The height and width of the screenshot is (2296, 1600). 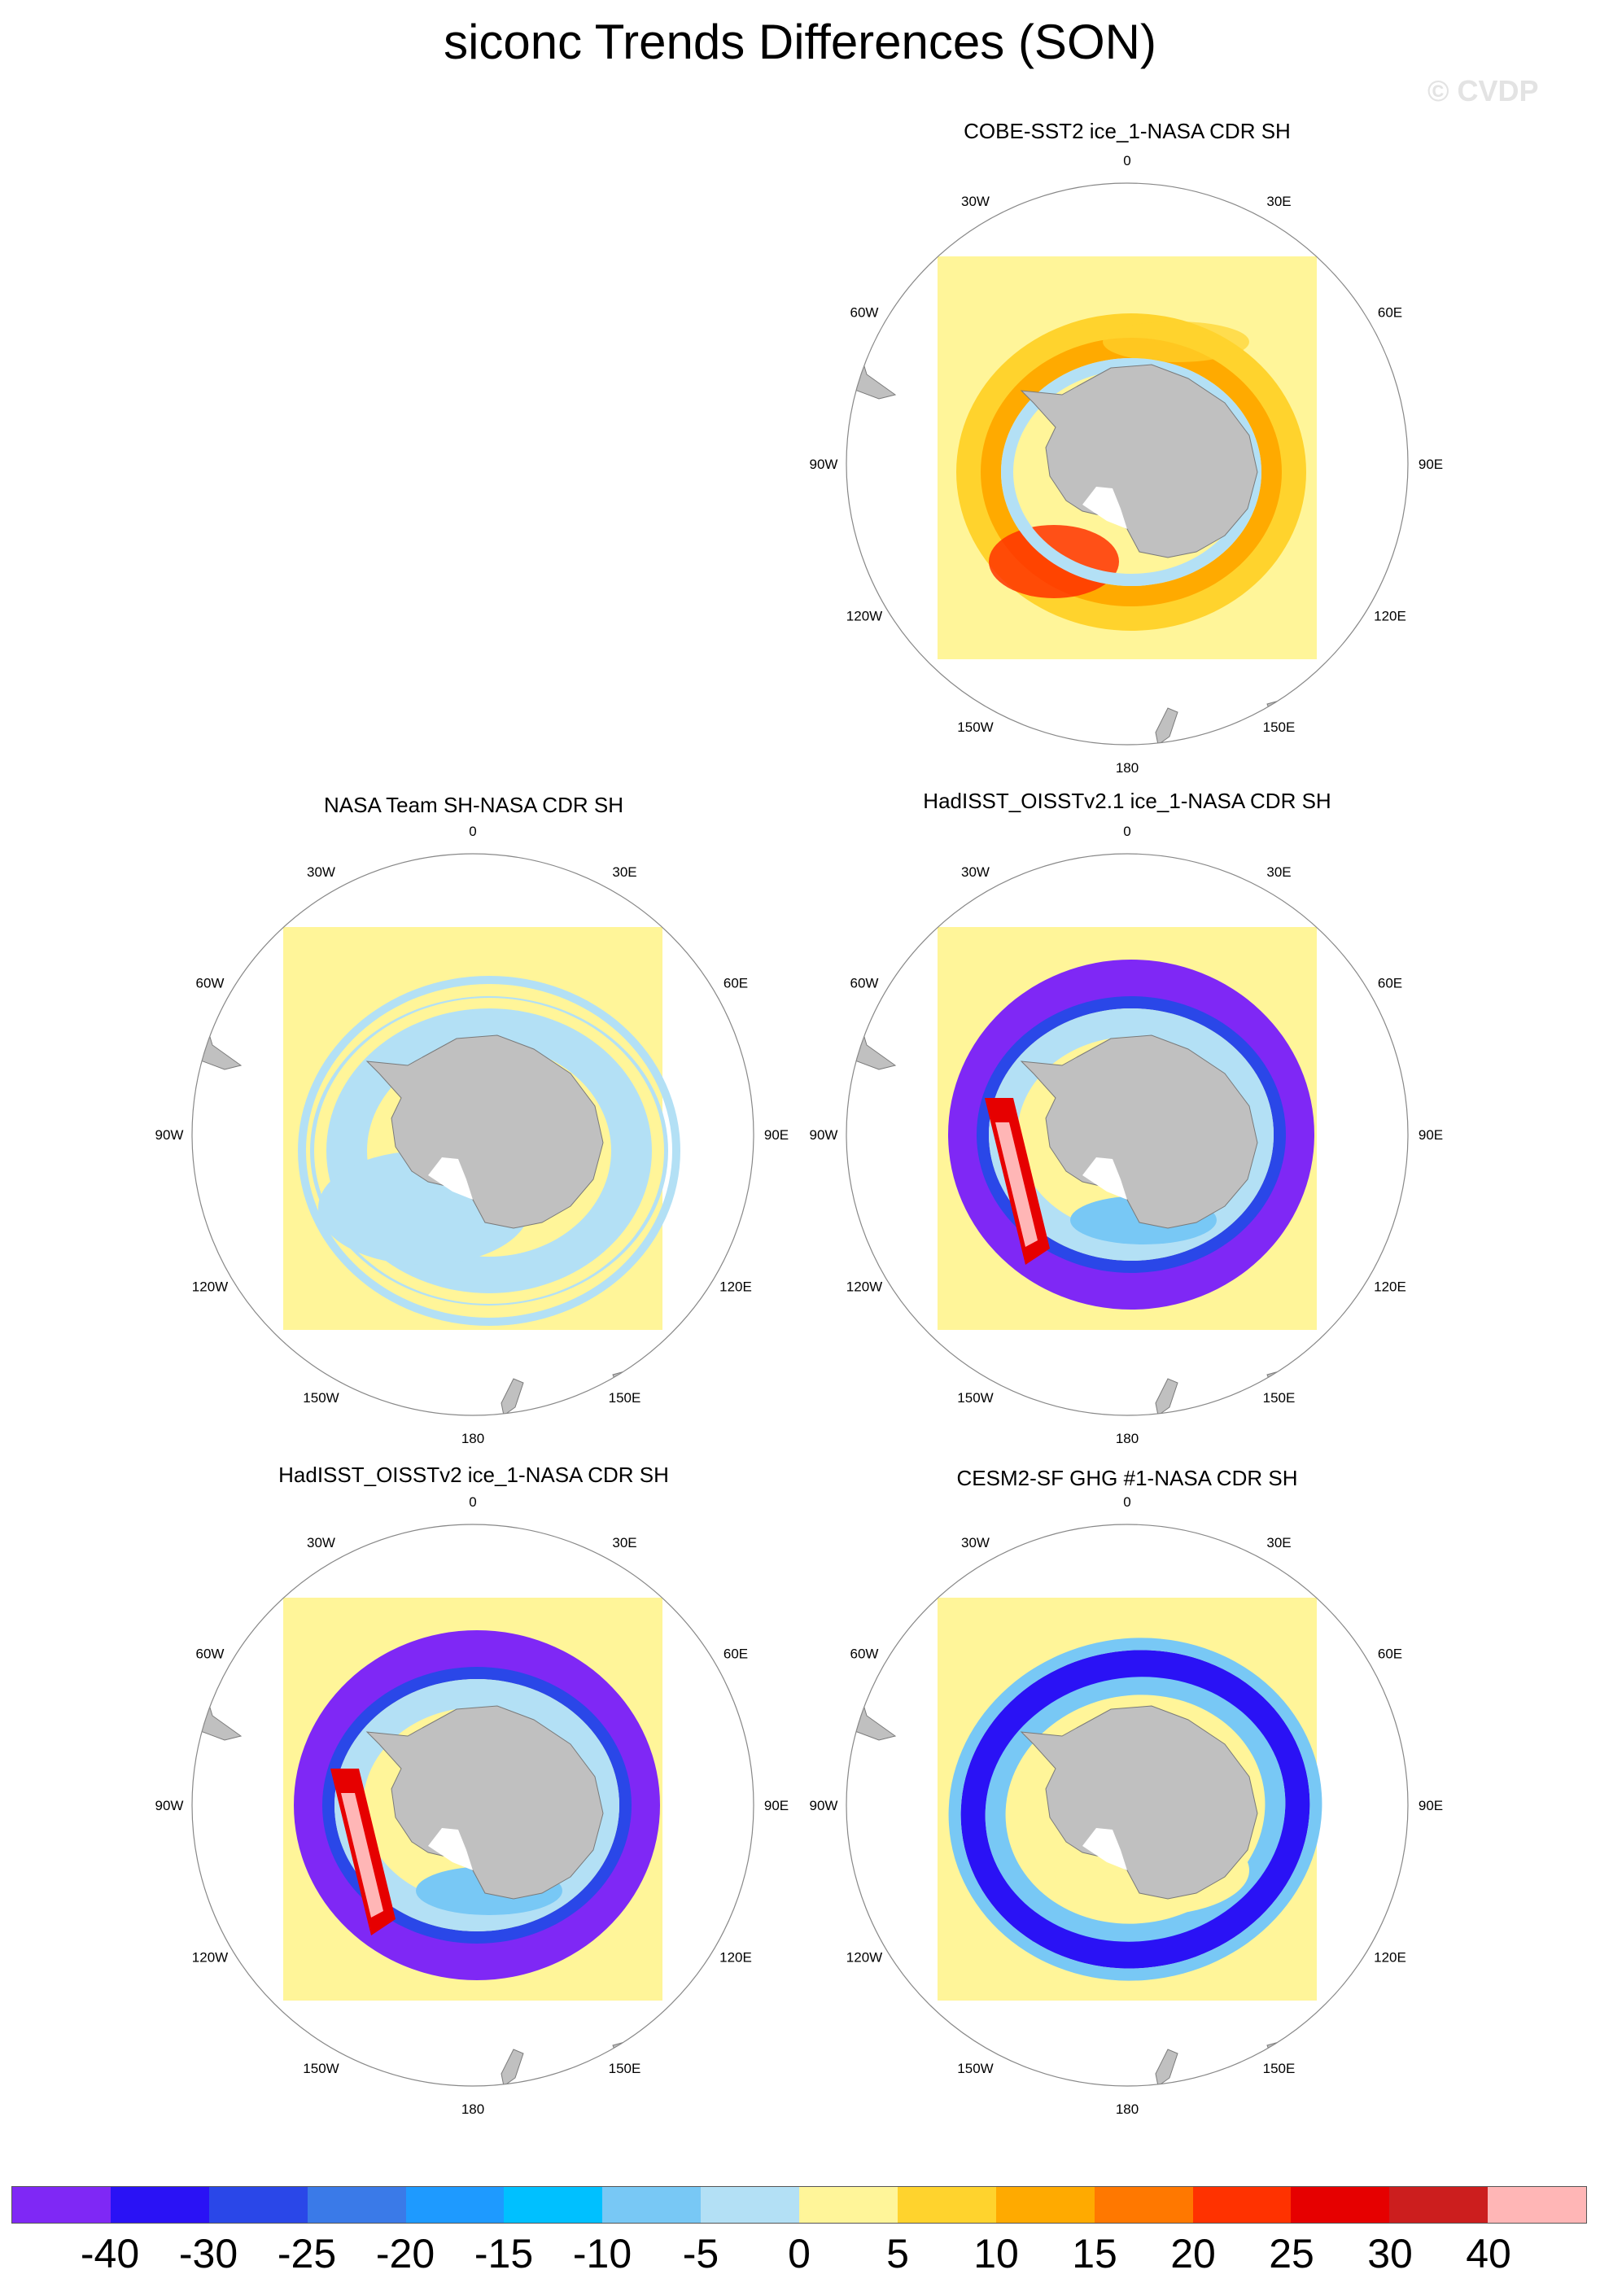 I want to click on colorbar-label: 25, so click(x=1291, y=2254).